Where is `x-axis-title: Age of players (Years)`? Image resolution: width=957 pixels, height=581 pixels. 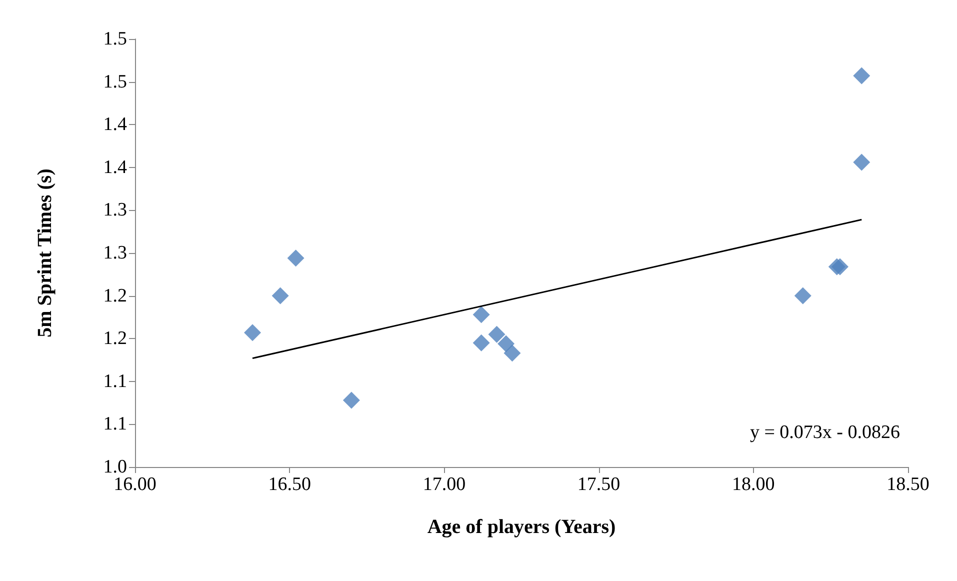
x-axis-title: Age of players (Years) is located at coordinates (521, 527).